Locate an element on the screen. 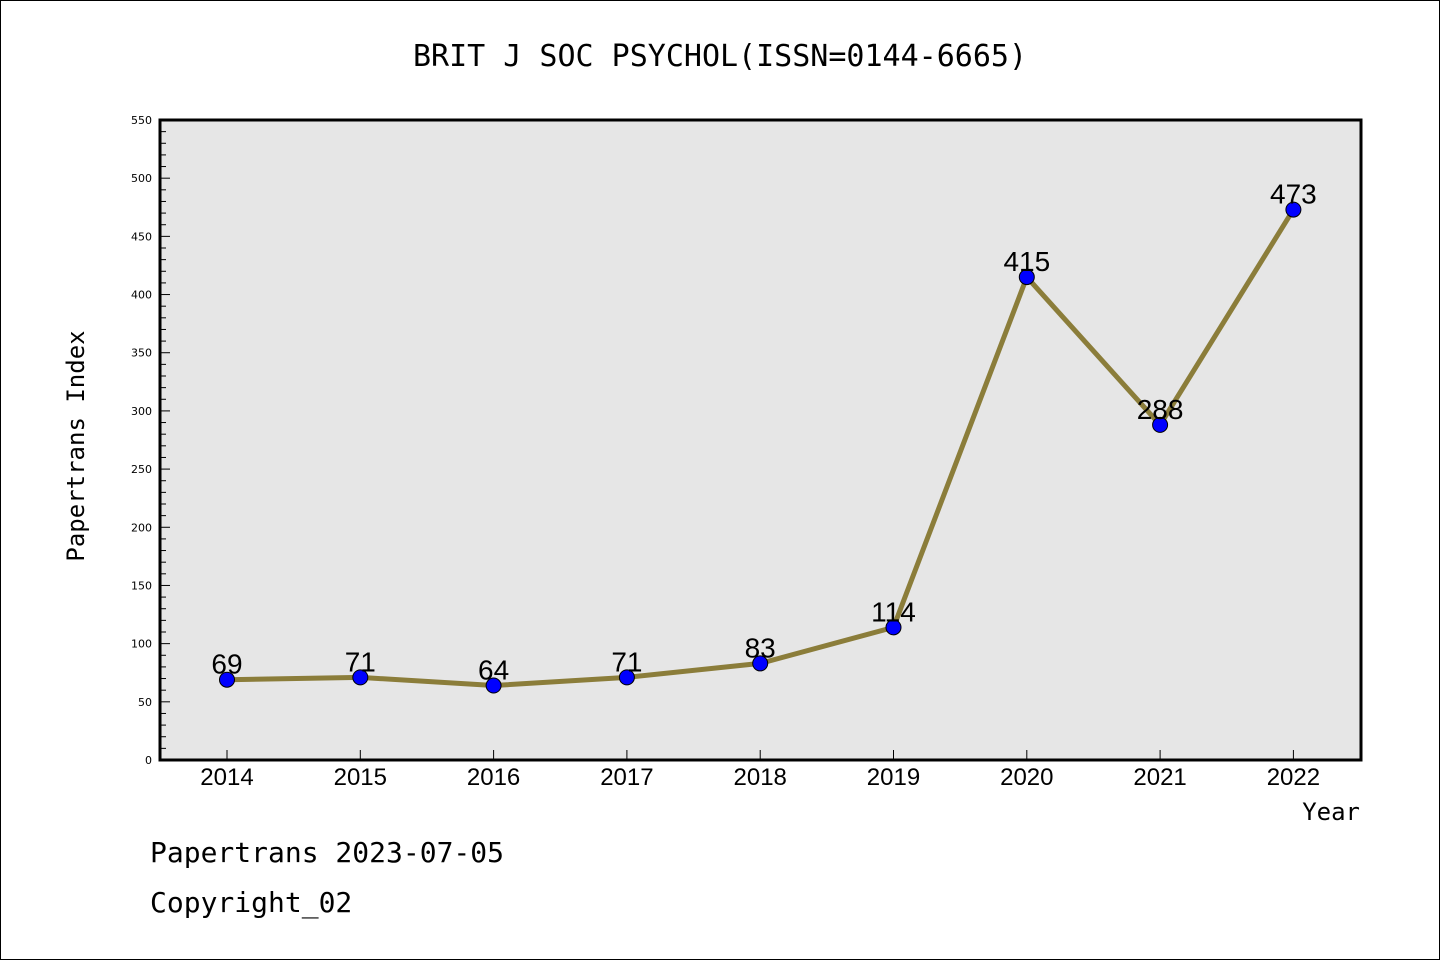  x-tick-label: 2015 is located at coordinates (360, 777).